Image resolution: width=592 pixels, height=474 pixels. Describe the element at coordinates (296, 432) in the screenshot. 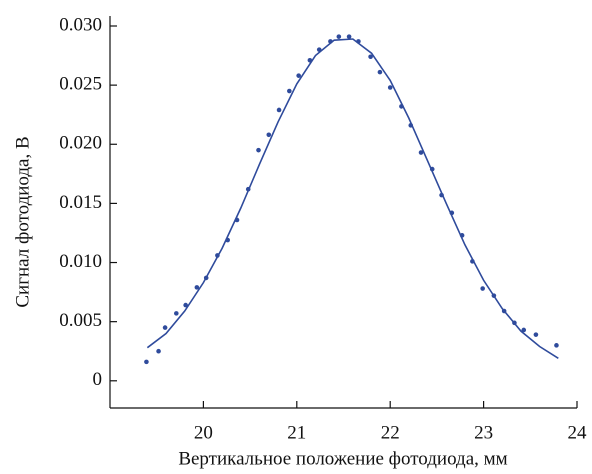

I see `x-tick-label: 21` at that location.